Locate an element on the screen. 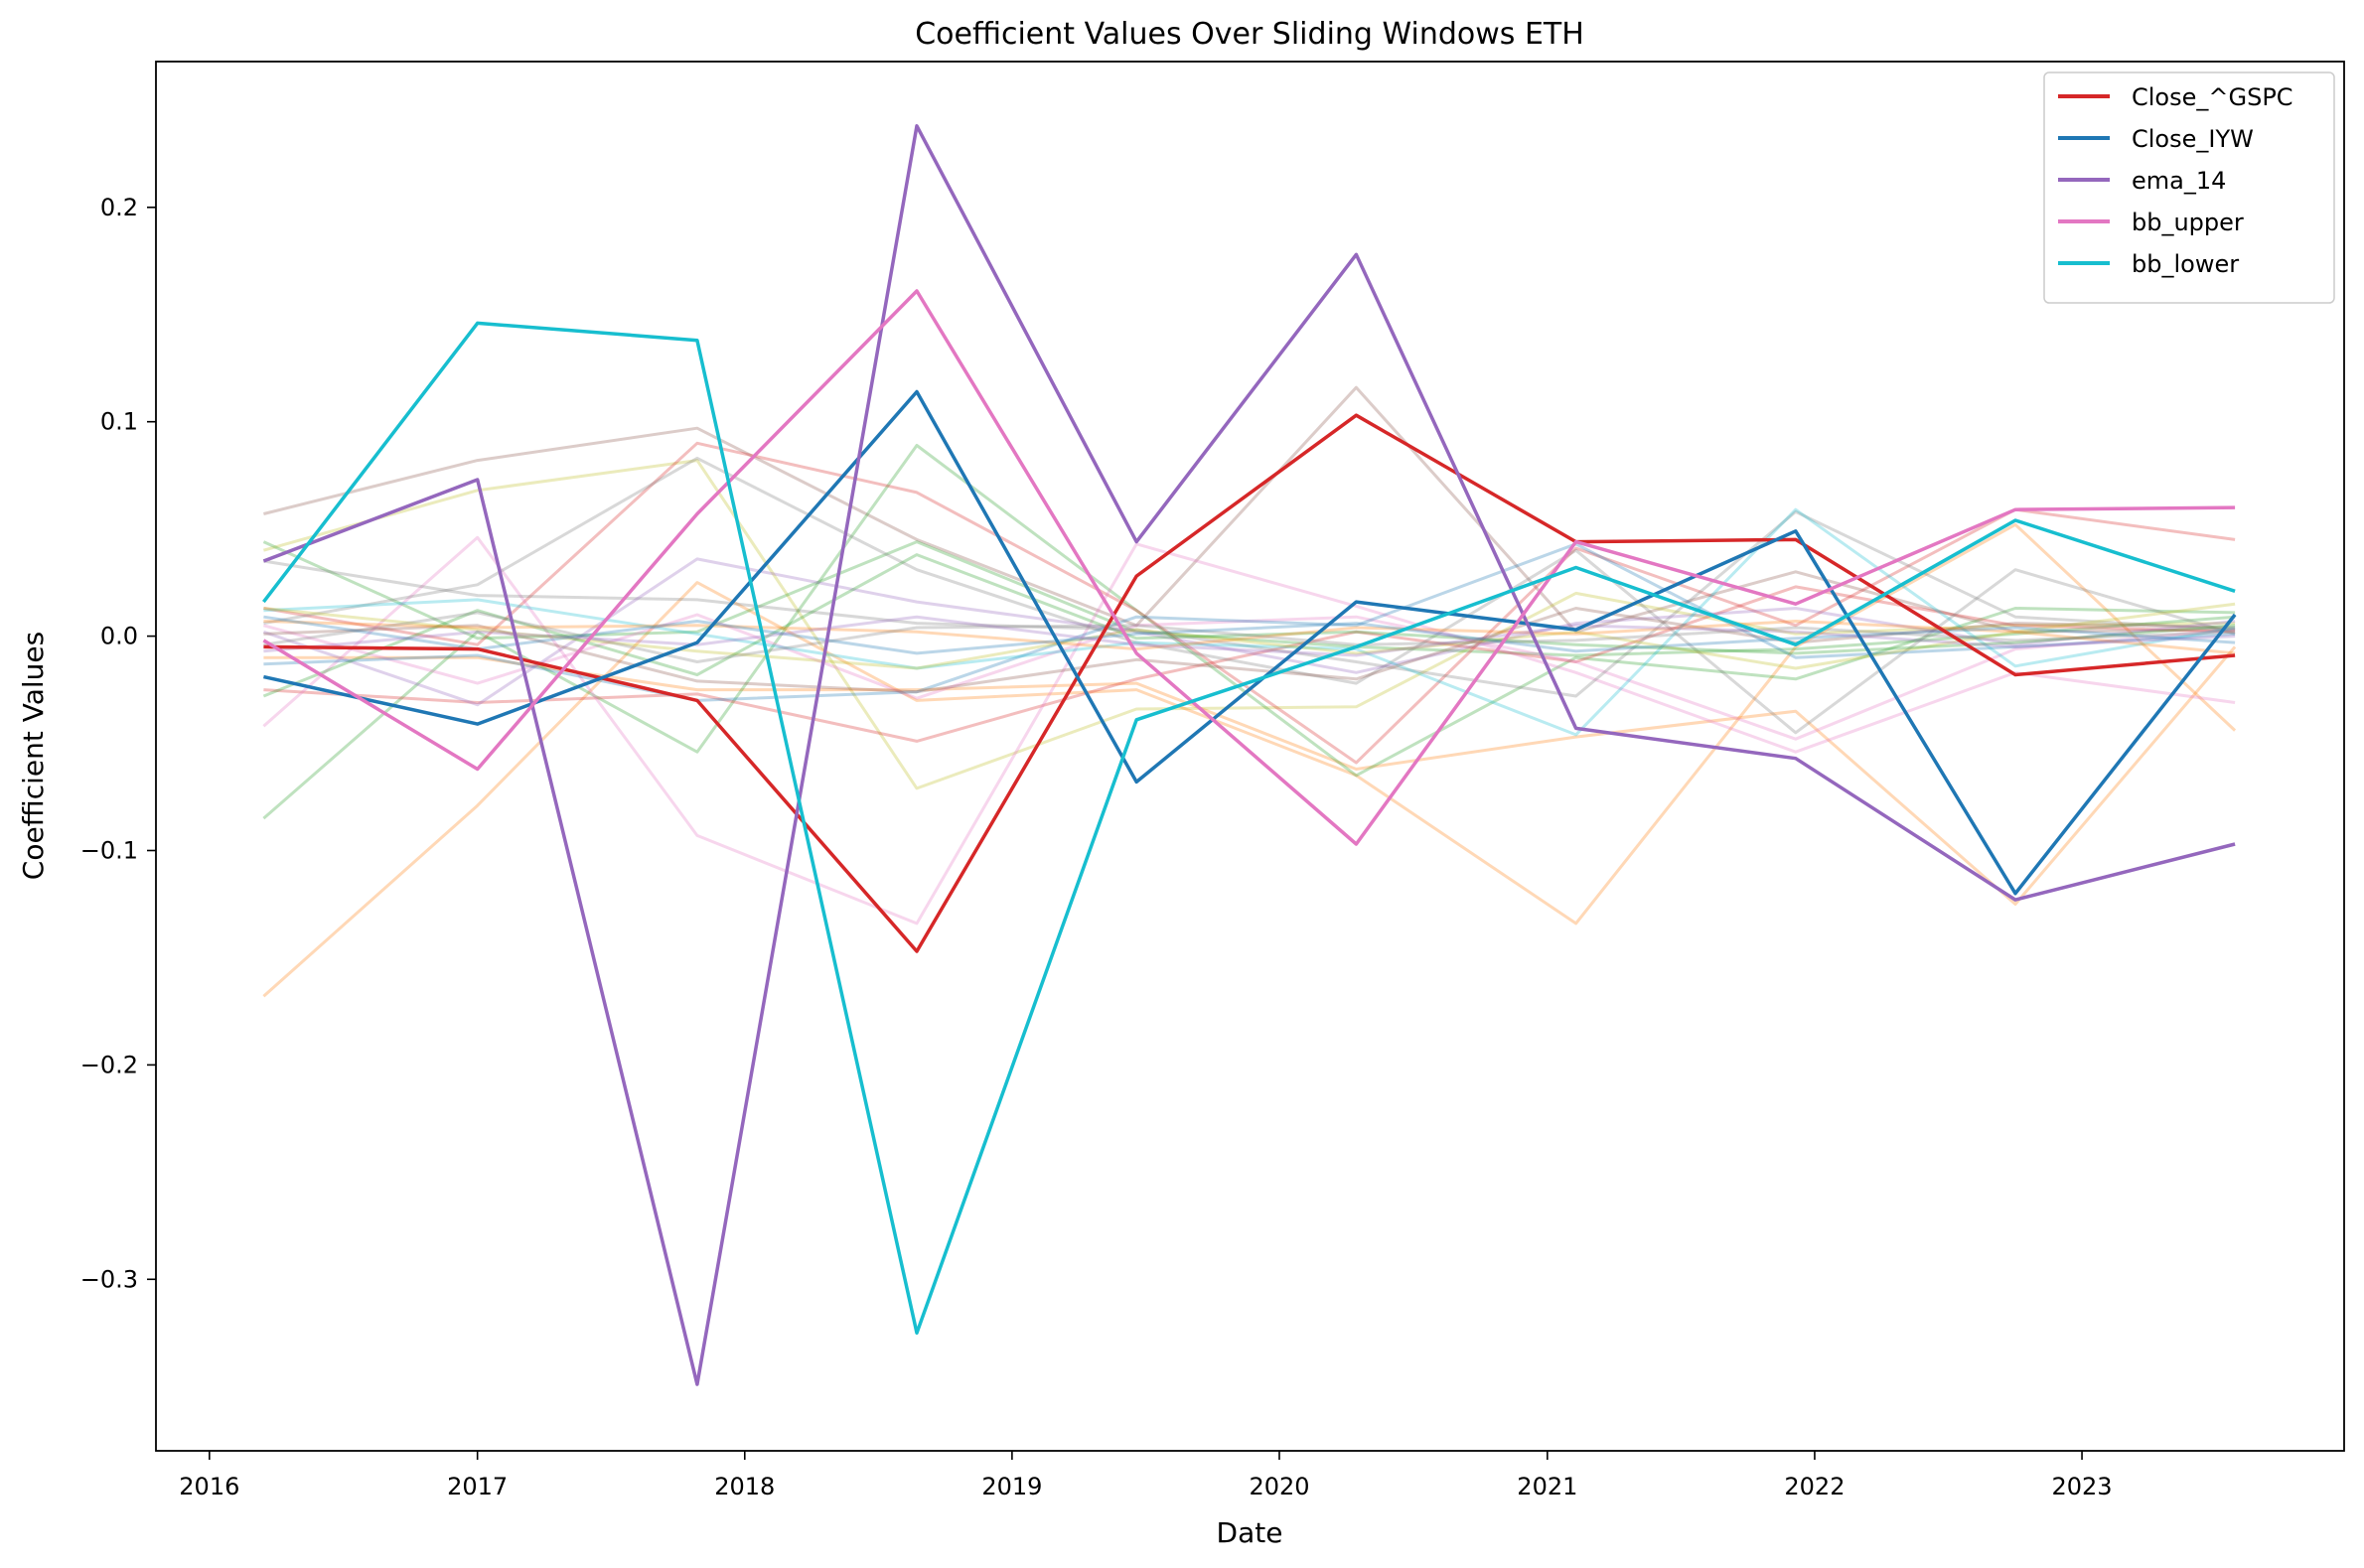 The image size is (2364, 1568). x-tick-label: 2020 is located at coordinates (1279, 1486).